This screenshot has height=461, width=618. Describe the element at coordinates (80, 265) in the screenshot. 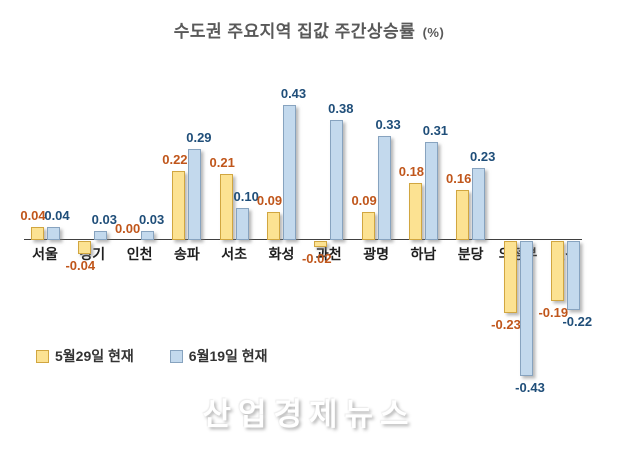

I see `value-label-may-경기: -0.04` at that location.